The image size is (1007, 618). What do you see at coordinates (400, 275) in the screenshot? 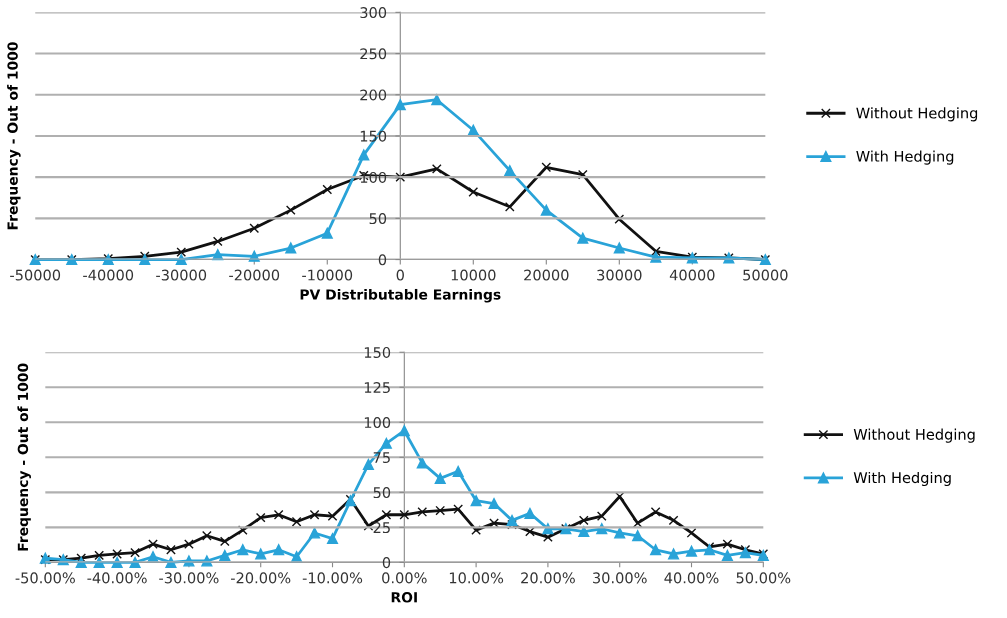
I see `x-tick-label: 0` at bounding box center [400, 275].